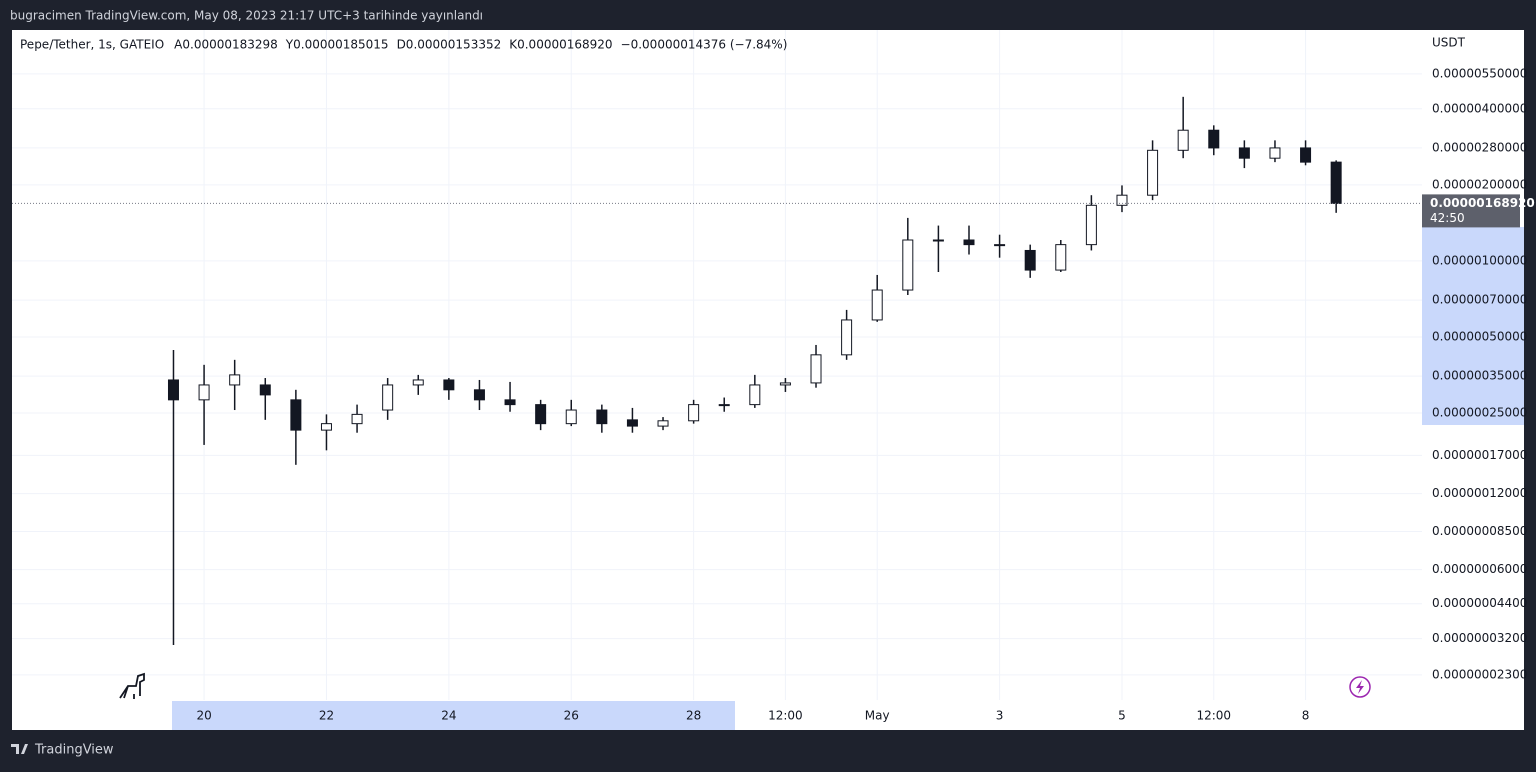 This screenshot has height=772, width=1536. Describe the element at coordinates (1482, 203) in the screenshot. I see `last-price-label: 0.00000168920` at that location.